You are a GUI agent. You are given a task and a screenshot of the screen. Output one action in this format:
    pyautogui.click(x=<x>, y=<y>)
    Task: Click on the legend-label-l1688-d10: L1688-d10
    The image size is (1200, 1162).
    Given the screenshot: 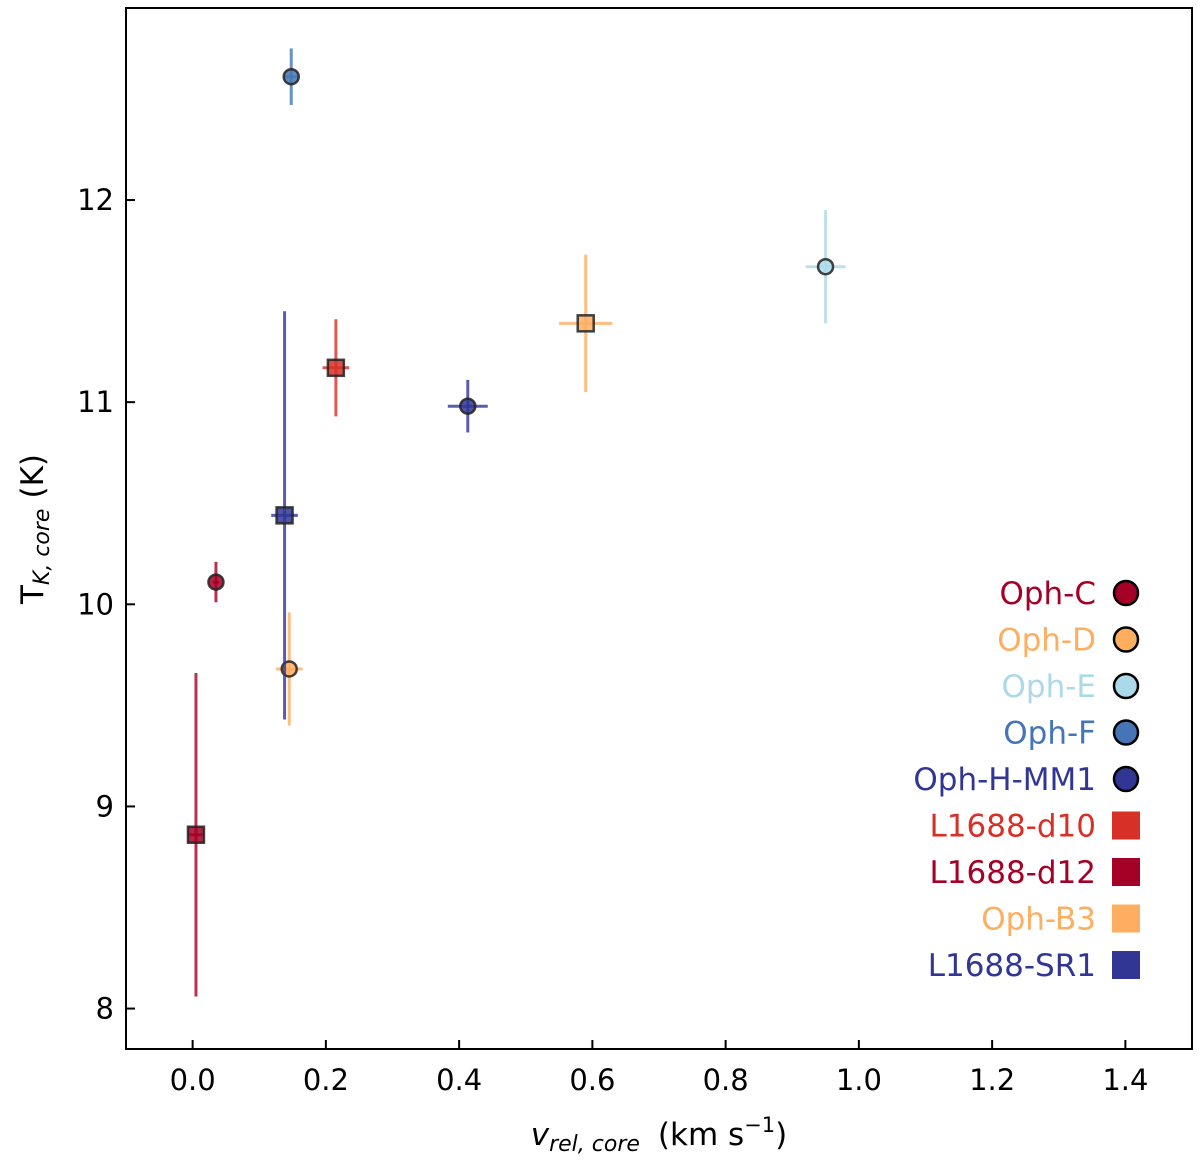 What is the action you would take?
    pyautogui.click(x=1013, y=827)
    